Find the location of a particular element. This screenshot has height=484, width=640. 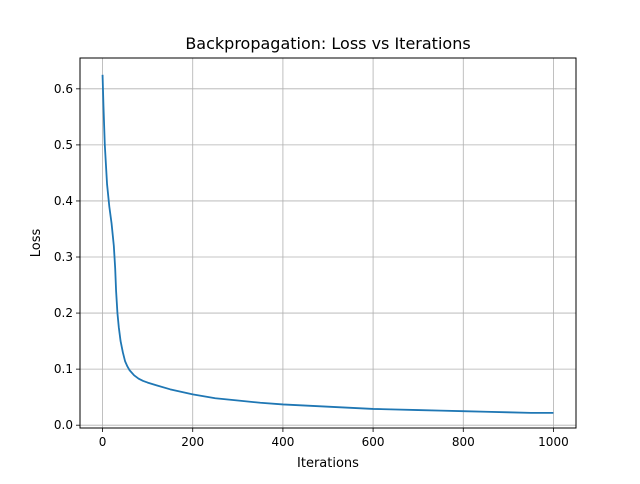

y-axis-ticks: 0.0 0.1 0.2 0.3 0.4 0.5 0.6 is located at coordinates (67, 257).